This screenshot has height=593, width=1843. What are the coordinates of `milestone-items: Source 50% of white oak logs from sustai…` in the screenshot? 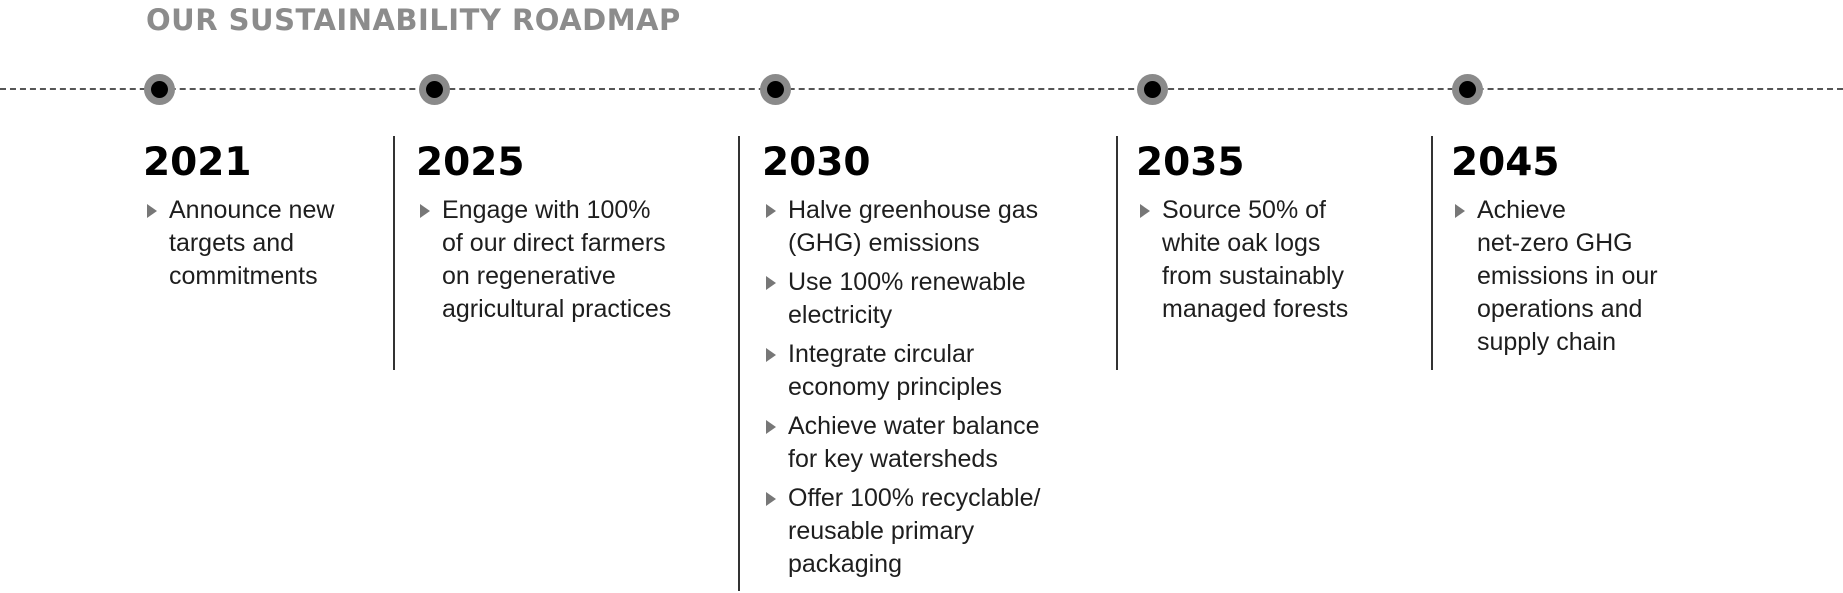 It's located at (1276, 260).